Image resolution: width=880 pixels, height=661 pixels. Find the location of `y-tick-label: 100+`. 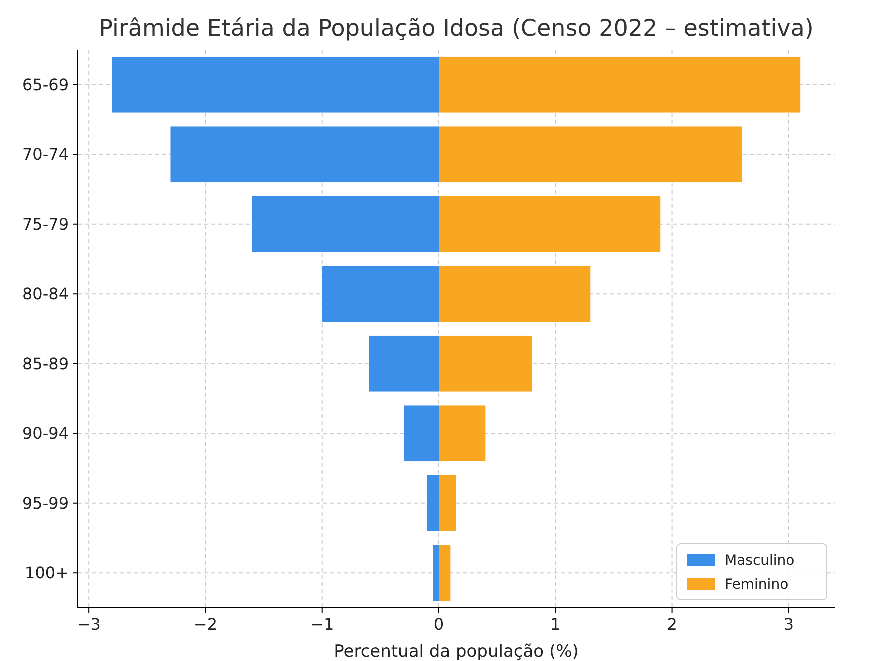

y-tick-label: 100+ is located at coordinates (47, 573).